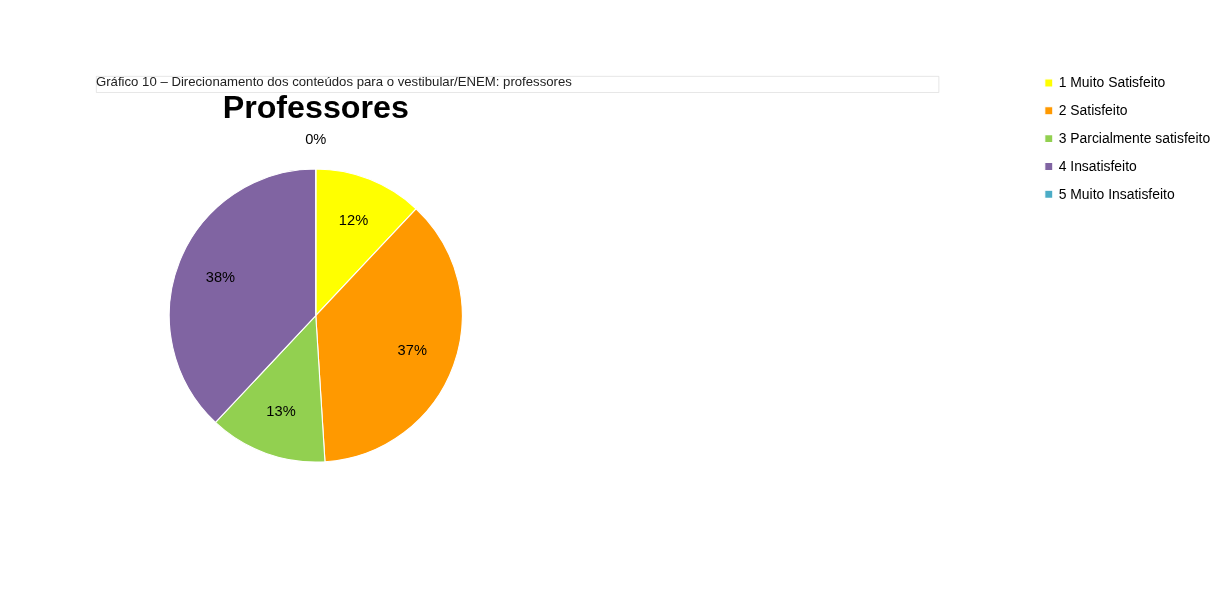 This screenshot has height=599, width=1214. I want to click on legend-label: 2 Satisfeito, so click(1093, 110).